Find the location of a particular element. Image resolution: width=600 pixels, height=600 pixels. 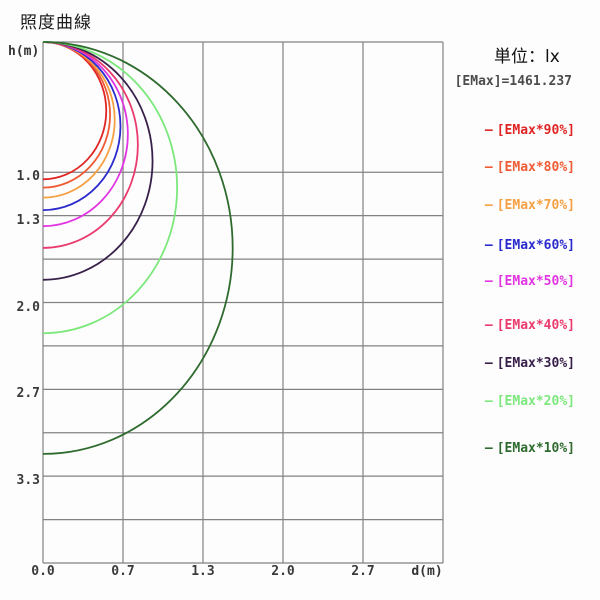

legend-entry-label: [EMax*20%] is located at coordinates (535, 401).